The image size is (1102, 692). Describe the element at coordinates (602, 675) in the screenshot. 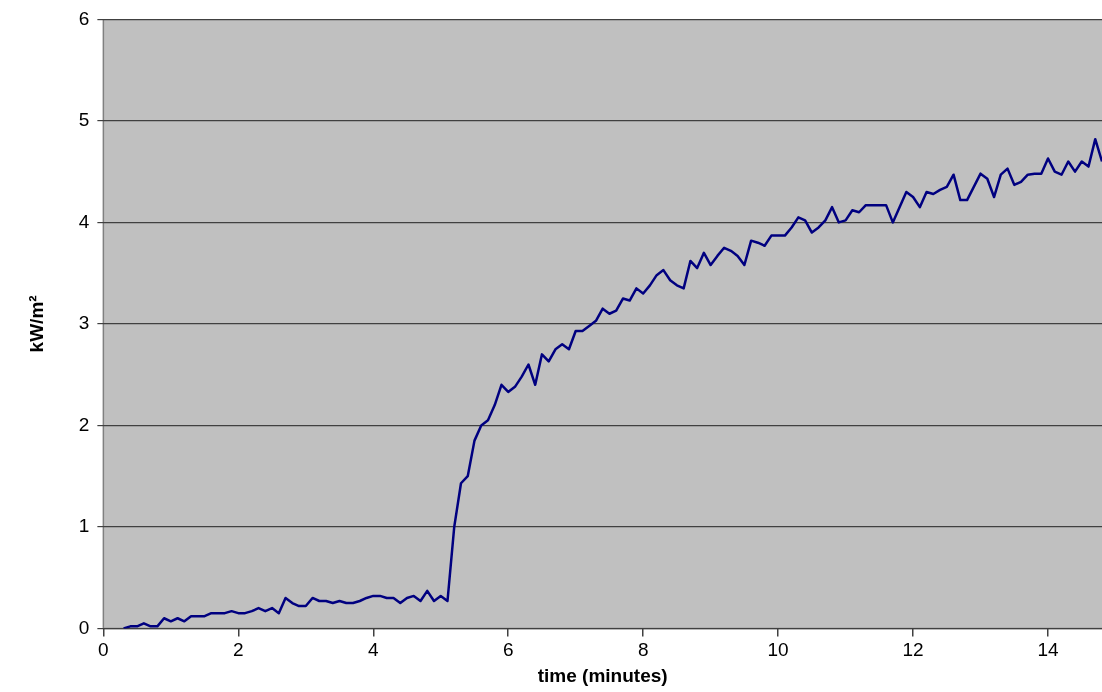

I see `x-axis-title: time (minutes)` at that location.